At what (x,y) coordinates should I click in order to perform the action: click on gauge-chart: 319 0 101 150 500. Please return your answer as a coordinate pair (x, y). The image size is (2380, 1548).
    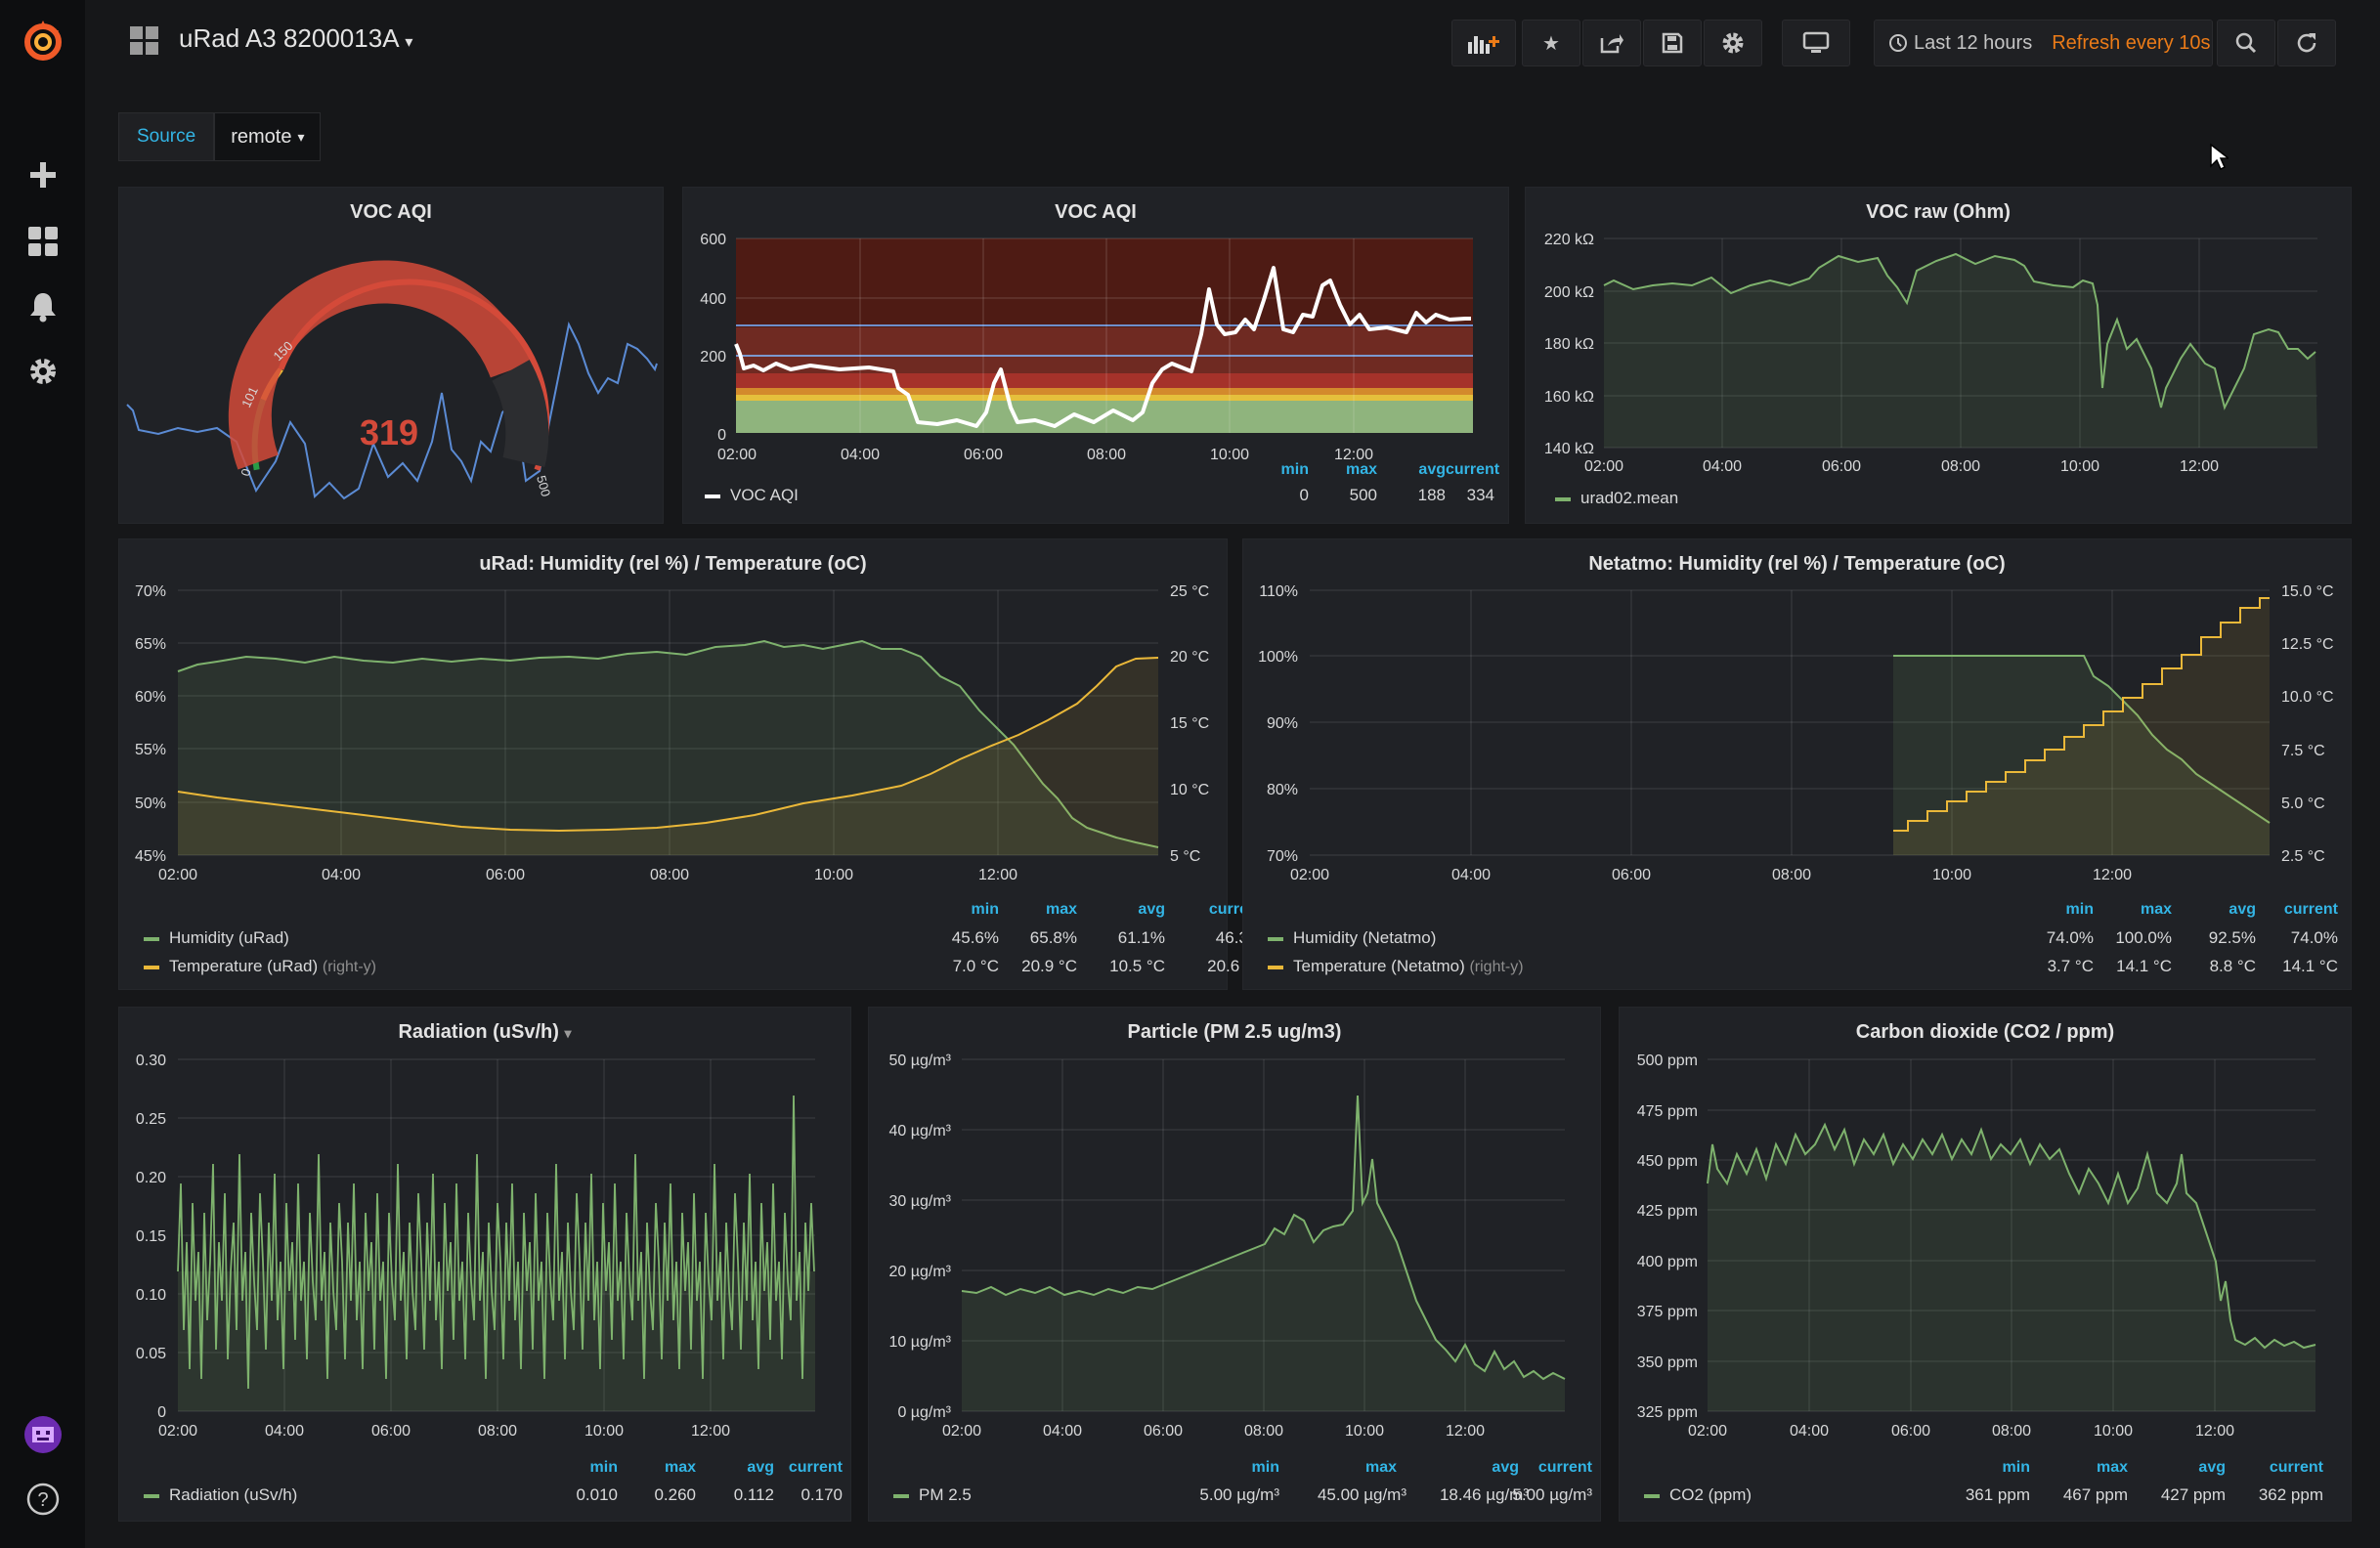
    Looking at the image, I should click on (392, 380).